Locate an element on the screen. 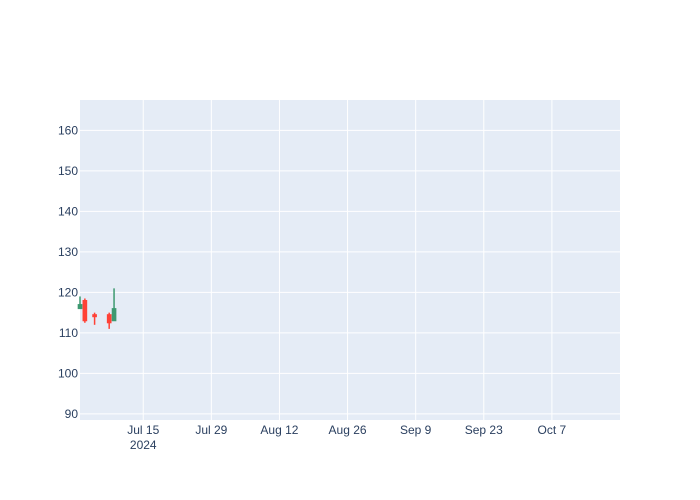 The width and height of the screenshot is (700, 500). x-tick-label: Sep 23 is located at coordinates (484, 430).